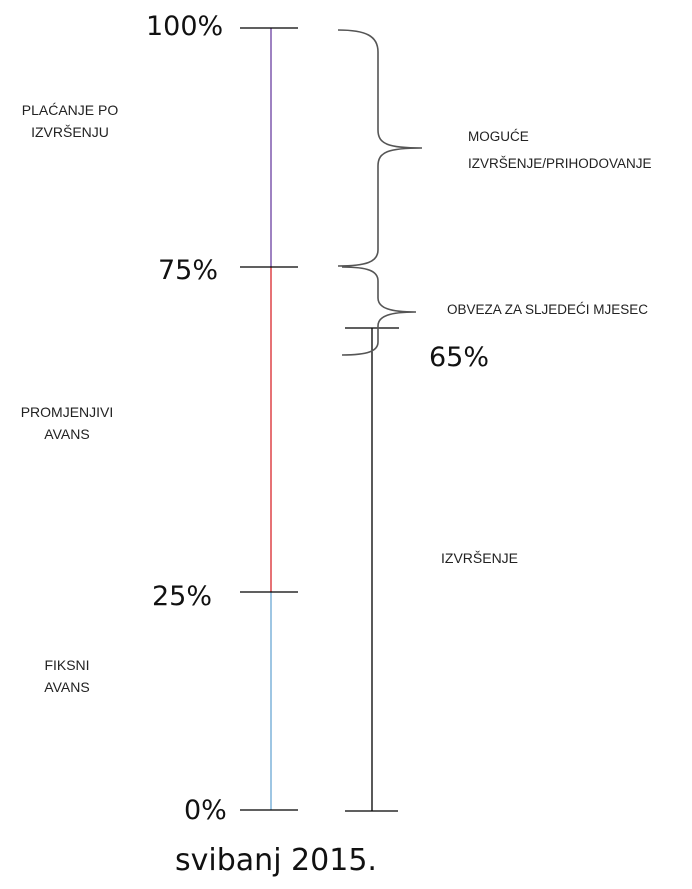  I want to click on label-placanje-line-1: PLAĆANJE PO, so click(70, 110).